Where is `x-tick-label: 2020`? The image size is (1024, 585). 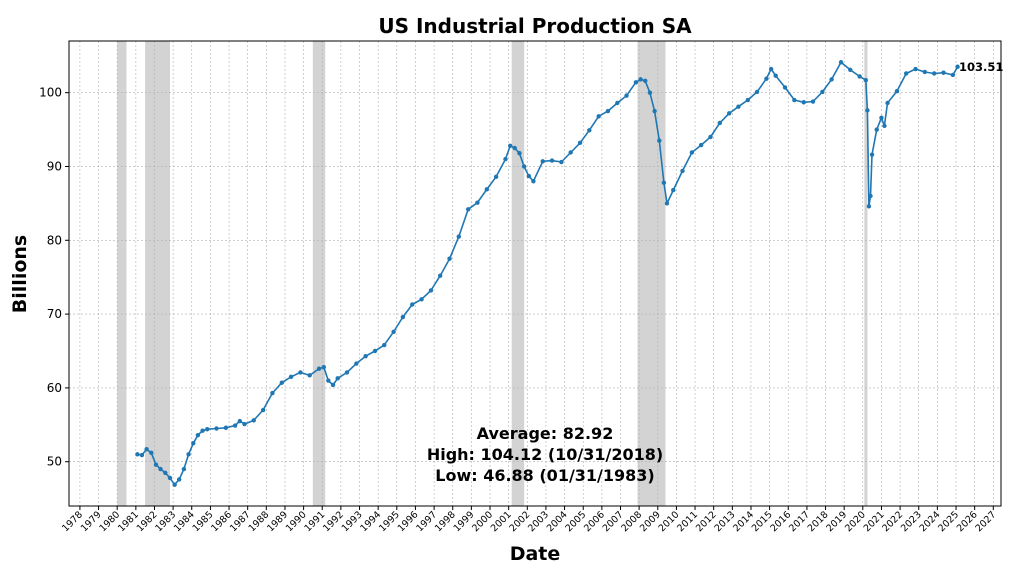 x-tick-label: 2020 is located at coordinates (855, 521).